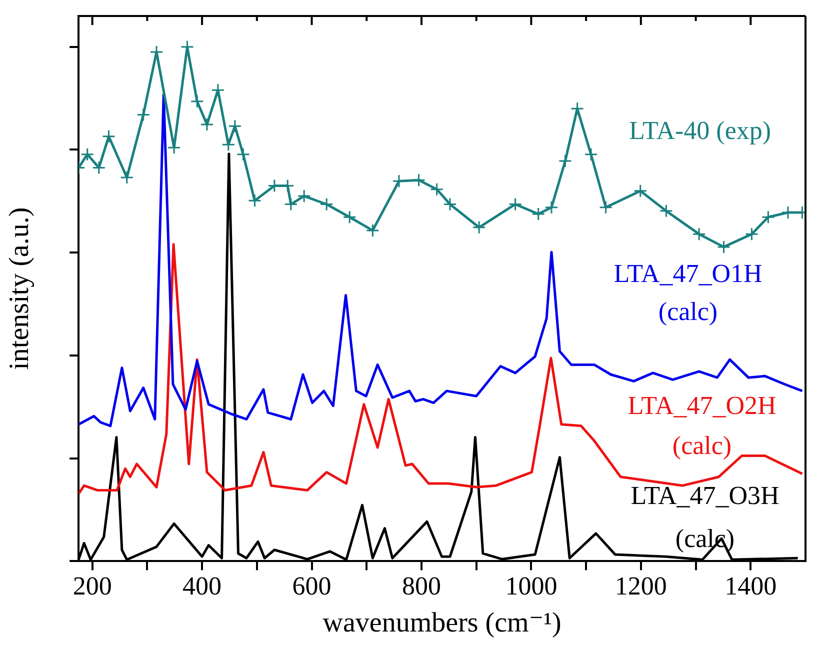 This screenshot has width=813, height=655. I want to click on x-tick-label: 200, so click(92, 586).